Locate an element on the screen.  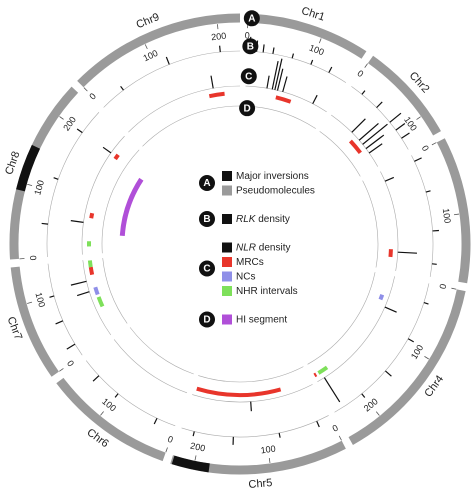
legend-label-text: HI segment is located at coordinates (261, 319).